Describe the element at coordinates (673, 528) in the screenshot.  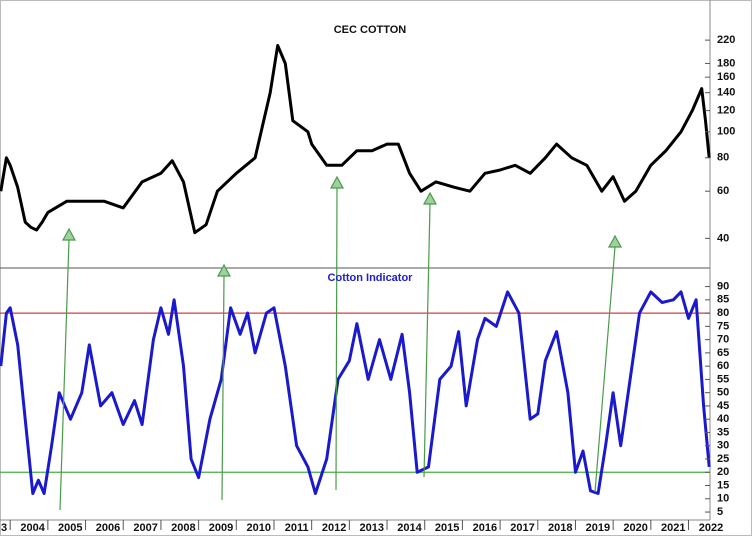
I see `x-tick-label: 2021` at that location.